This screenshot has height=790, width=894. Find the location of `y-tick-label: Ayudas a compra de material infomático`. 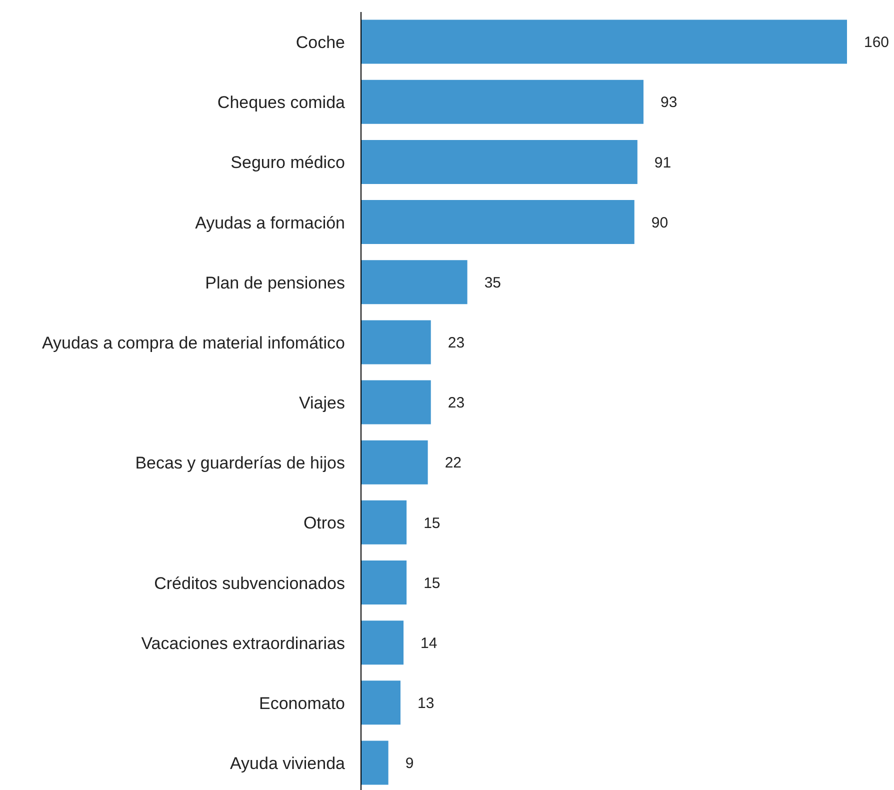

y-tick-label: Ayudas a compra de material infomático is located at coordinates (193, 342).